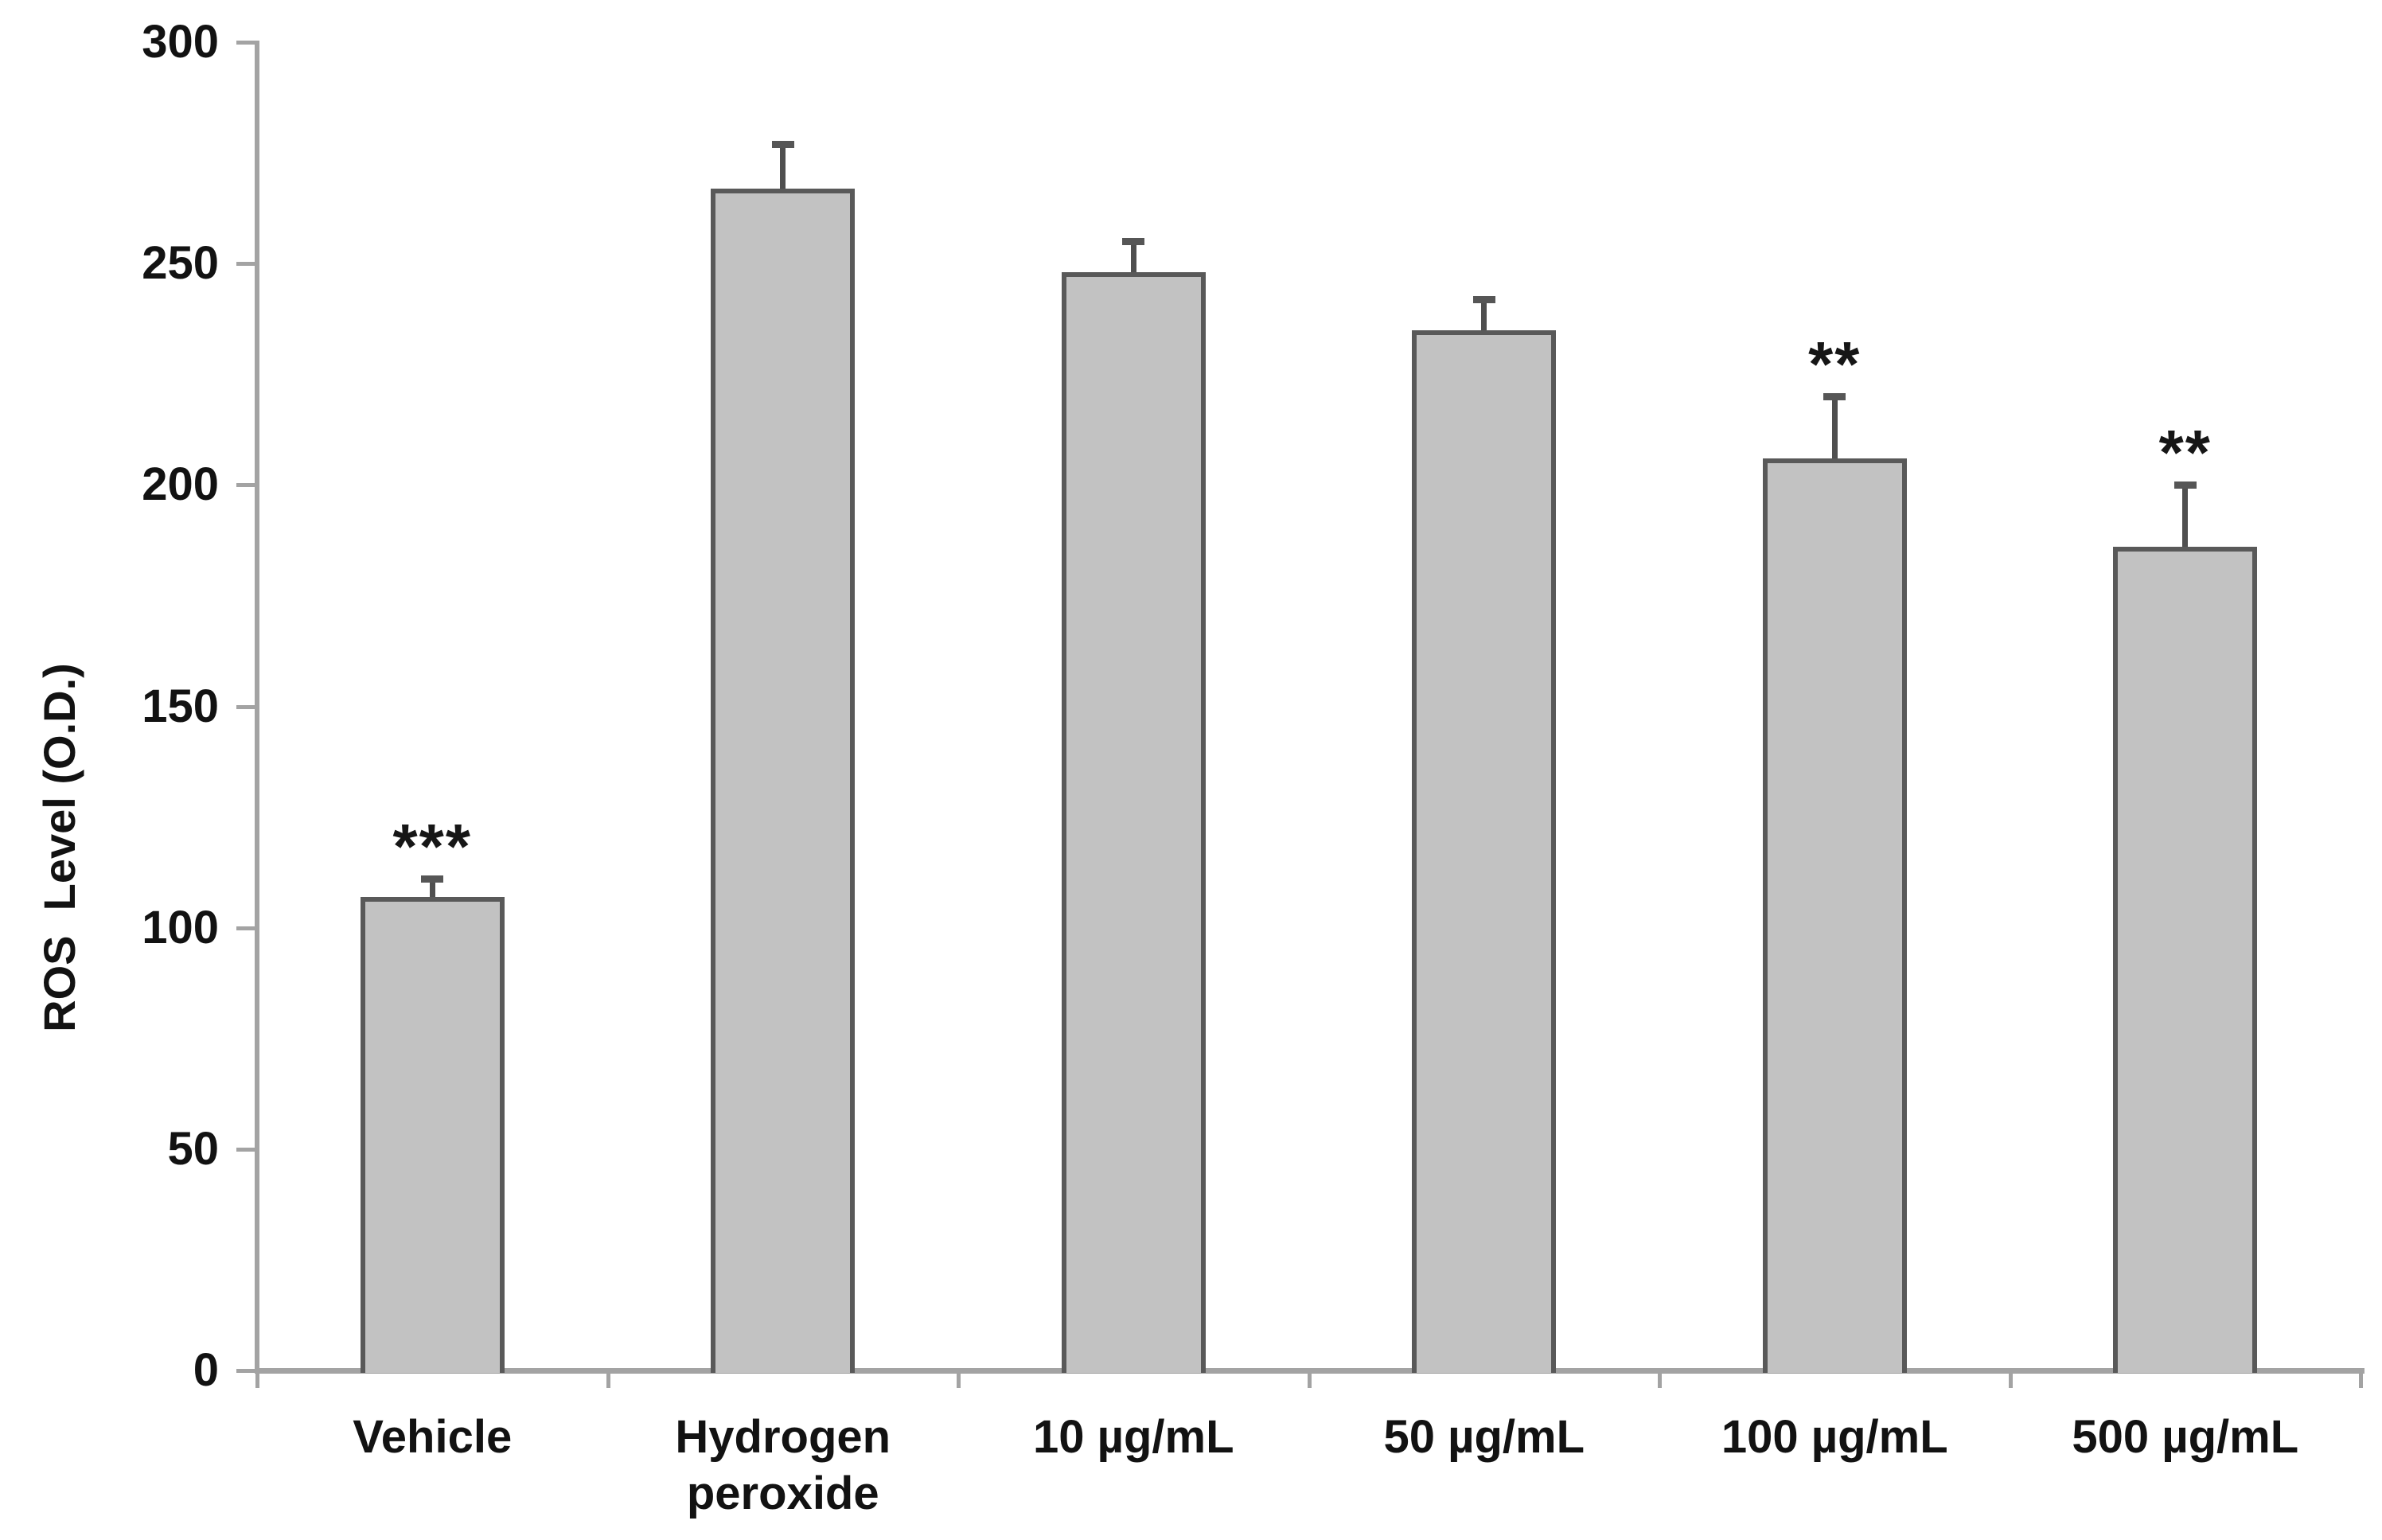 Image resolution: width=2382 pixels, height=1540 pixels. I want to click on y-axis-line, so click(257, 707).